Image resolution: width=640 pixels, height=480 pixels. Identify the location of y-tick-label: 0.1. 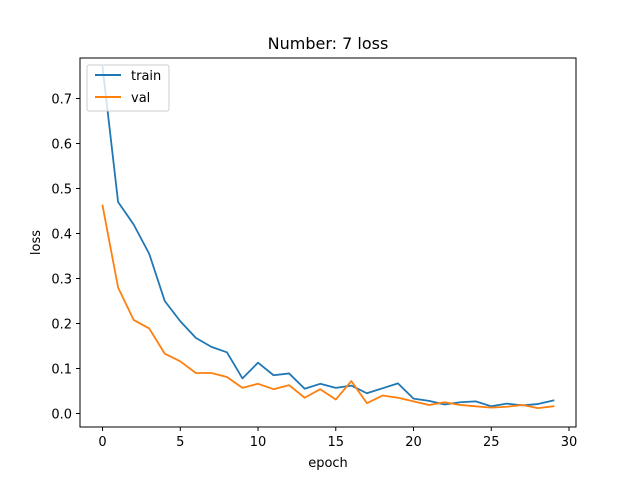
(61, 370).